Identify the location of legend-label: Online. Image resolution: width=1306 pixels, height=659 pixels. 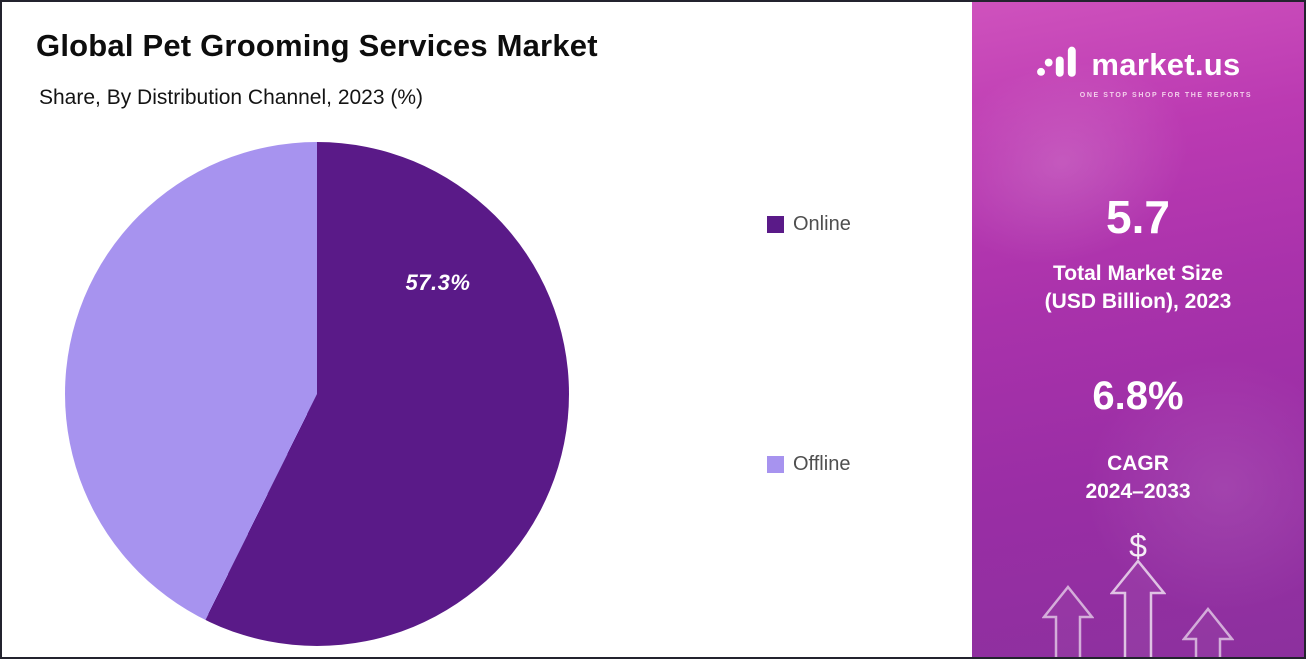
(822, 224).